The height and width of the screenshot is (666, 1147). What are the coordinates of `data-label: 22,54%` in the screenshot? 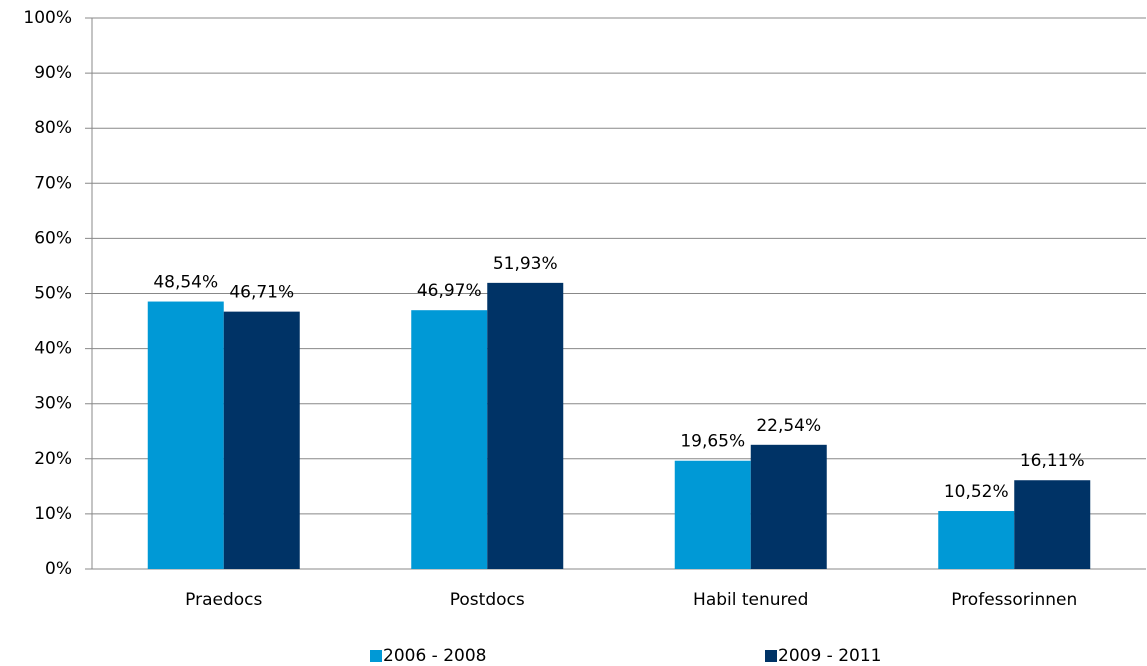 It's located at (788, 426).